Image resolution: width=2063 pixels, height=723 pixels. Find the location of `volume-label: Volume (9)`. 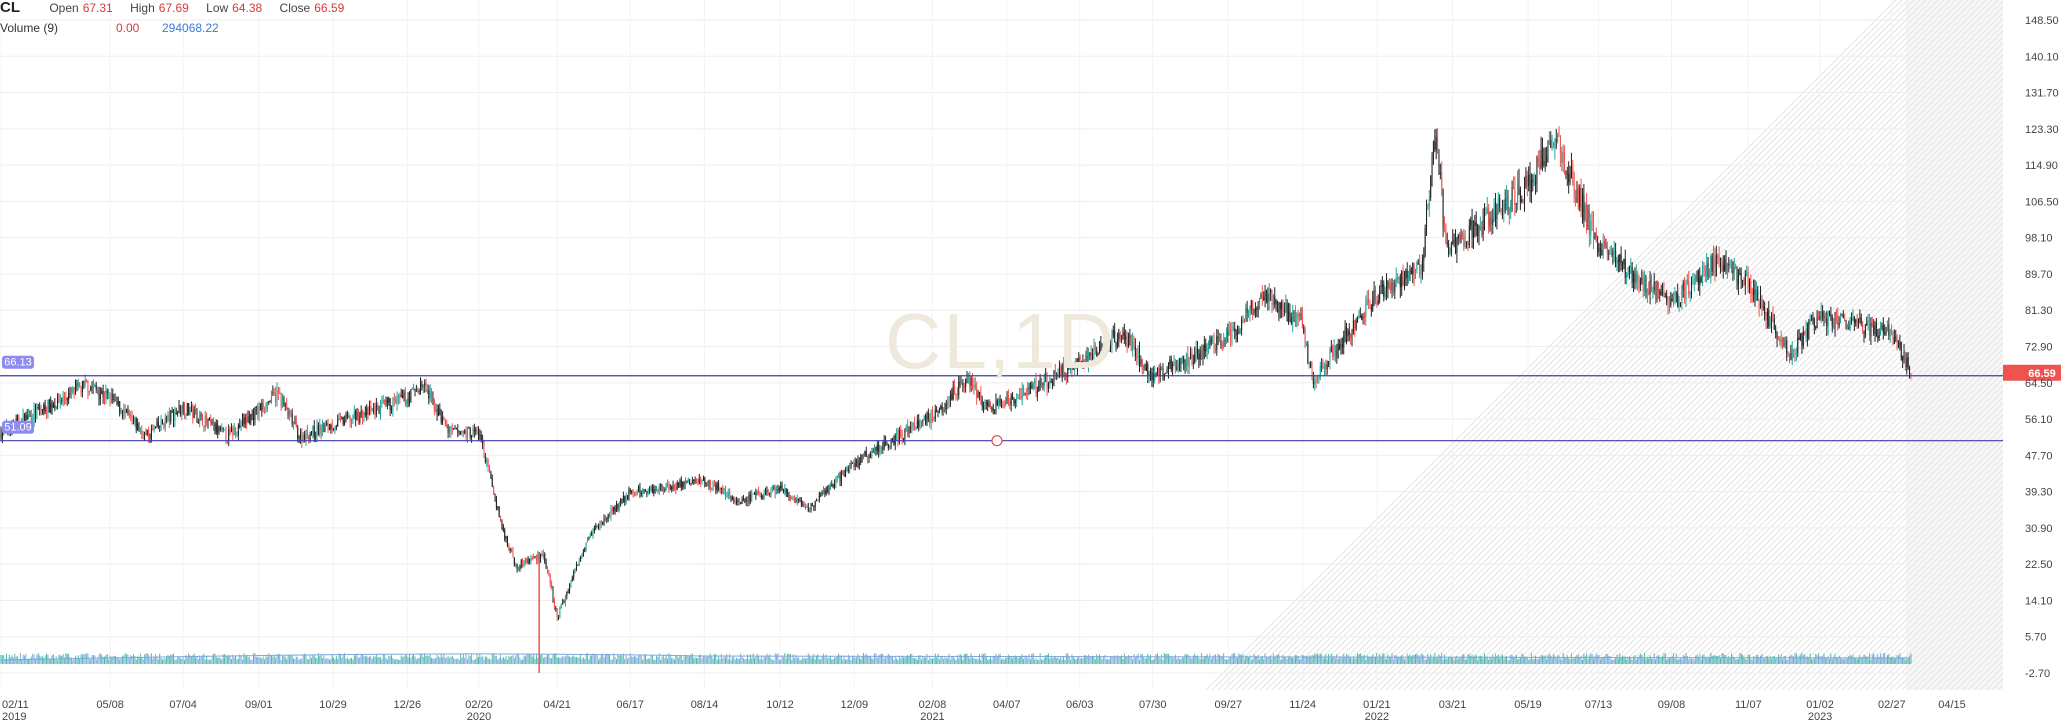

volume-label: Volume (9) is located at coordinates (29, 28).